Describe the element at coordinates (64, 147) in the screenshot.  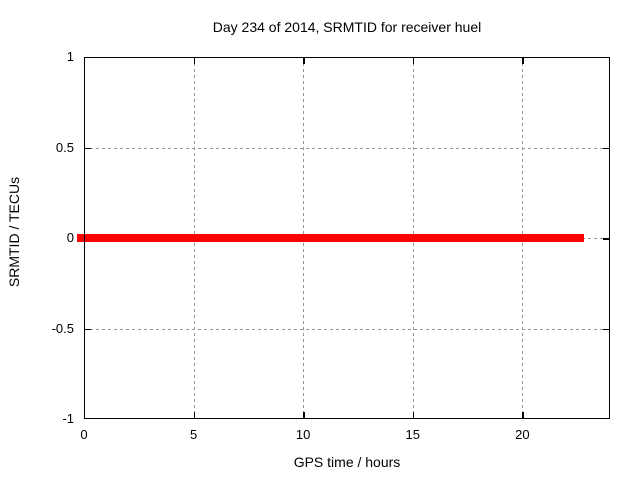
I see `y-tick-label: 0.5` at that location.